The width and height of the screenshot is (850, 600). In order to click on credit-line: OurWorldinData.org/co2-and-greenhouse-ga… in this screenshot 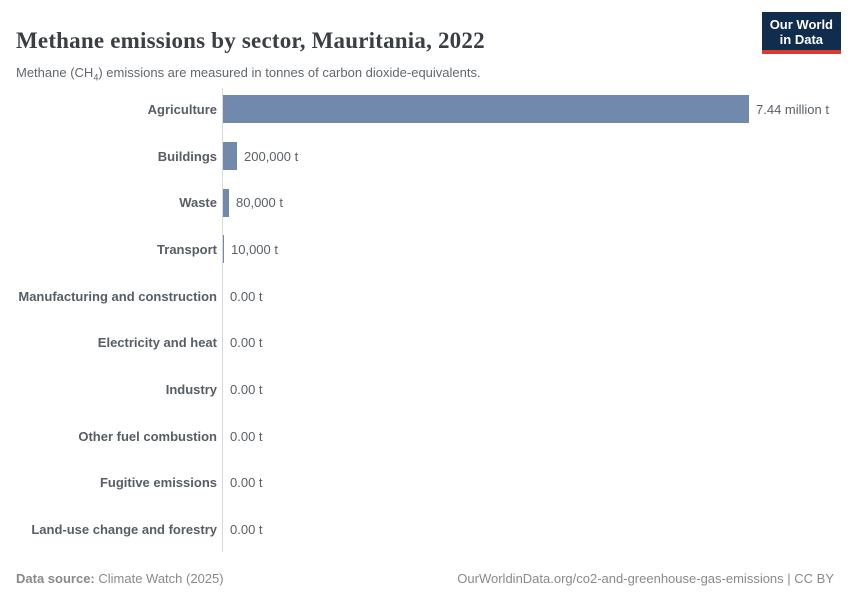, I will do `click(645, 578)`.